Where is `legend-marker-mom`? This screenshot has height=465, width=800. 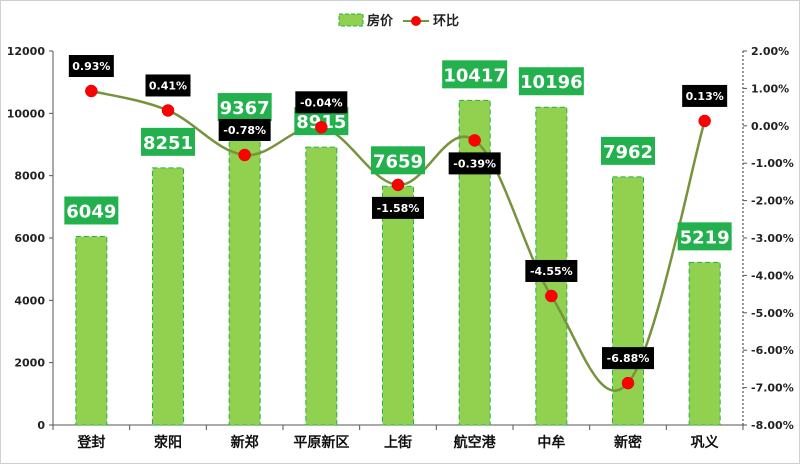
legend-marker-mom is located at coordinates (416, 21).